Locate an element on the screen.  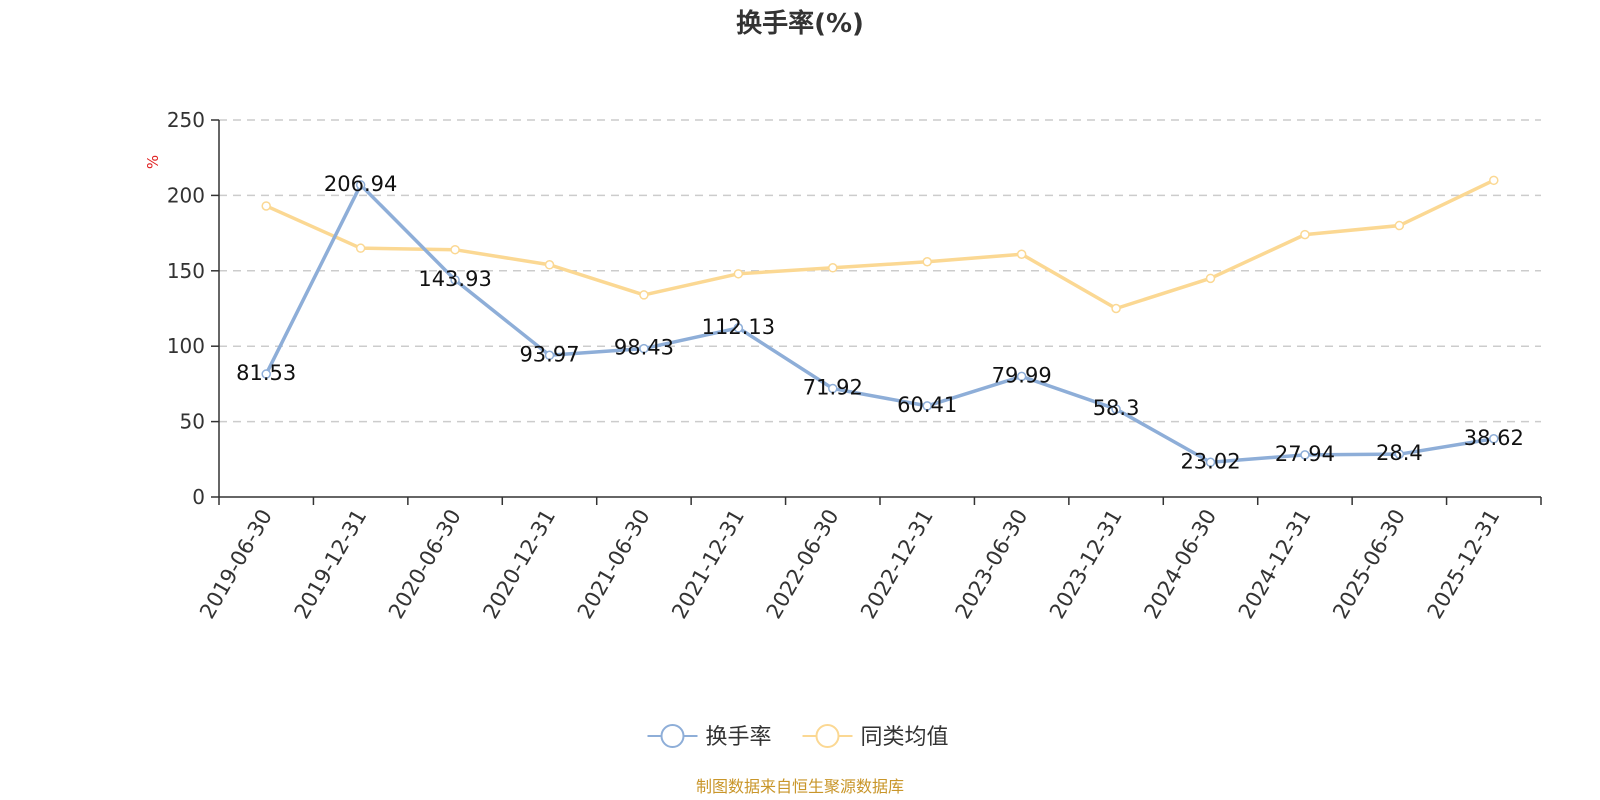
x-tick-label: 2021-12-31 is located at coordinates (708, 564).